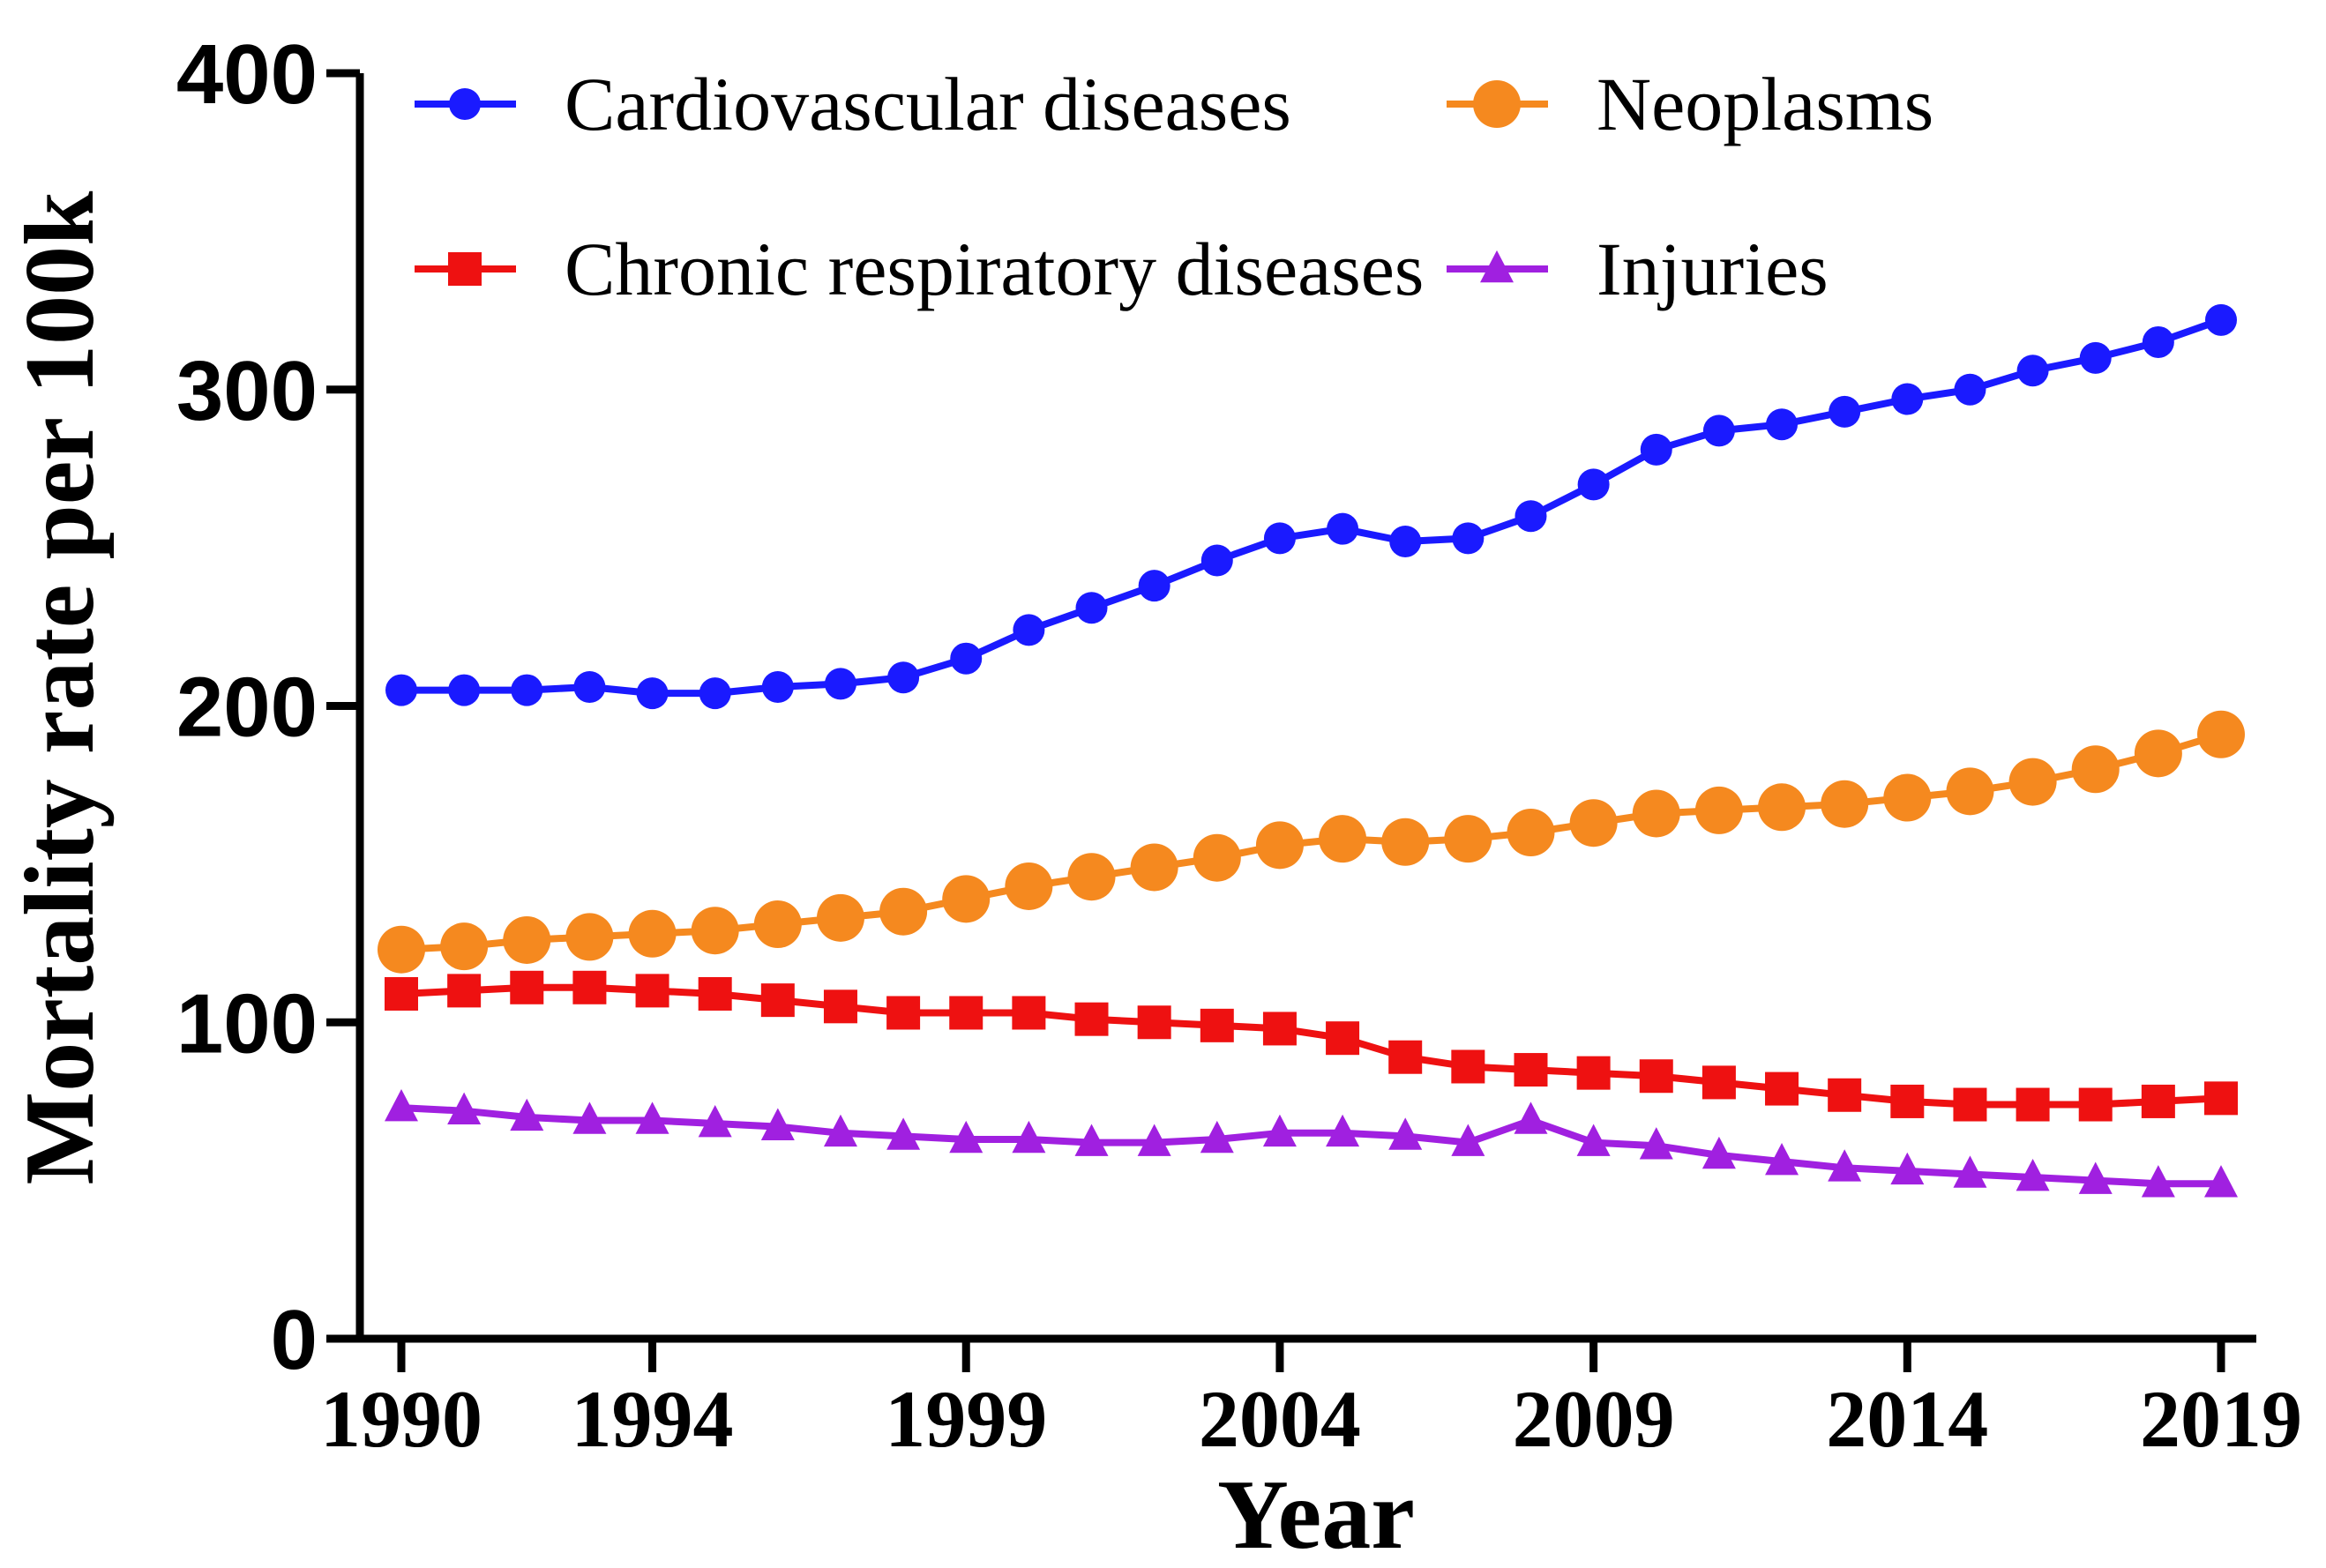 Image resolution: width=2326 pixels, height=1568 pixels. What do you see at coordinates (1280, 1419) in the screenshot?
I see `x-tick-label: 2004` at bounding box center [1280, 1419].